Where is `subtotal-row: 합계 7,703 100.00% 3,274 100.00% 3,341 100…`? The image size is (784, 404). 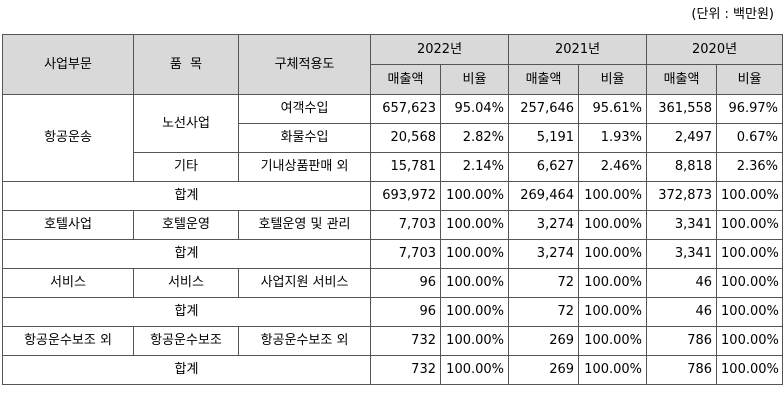 subtotal-row: 합계 7,703 100.00% 3,274 100.00% 3,341 100… is located at coordinates (393, 254).